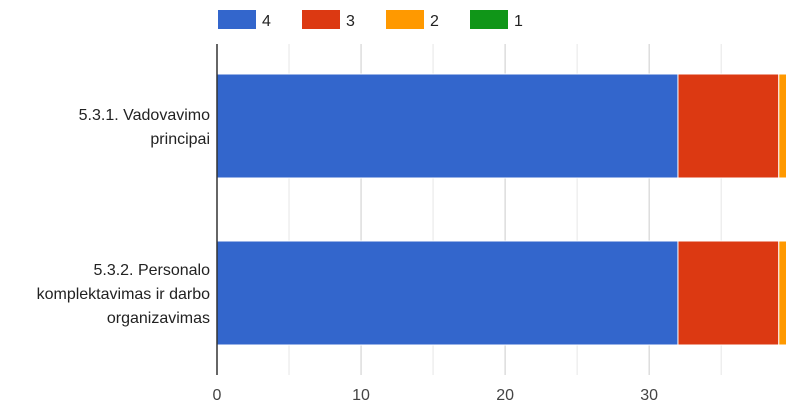 The width and height of the screenshot is (786, 406). What do you see at coordinates (151, 270) in the screenshot?
I see `category-label-line: 5.3.2. Personalo` at bounding box center [151, 270].